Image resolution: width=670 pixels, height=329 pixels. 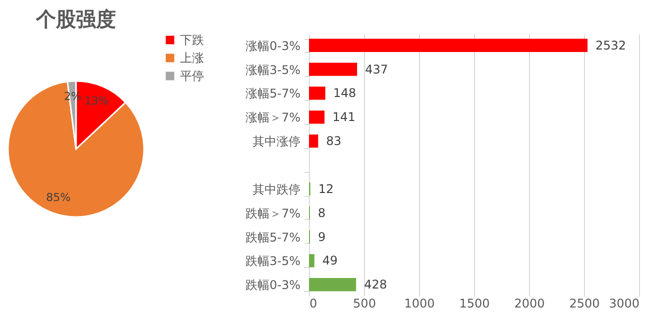 What do you see at coordinates (364, 303) in the screenshot?
I see `x-tick-label: 500` at bounding box center [364, 303].